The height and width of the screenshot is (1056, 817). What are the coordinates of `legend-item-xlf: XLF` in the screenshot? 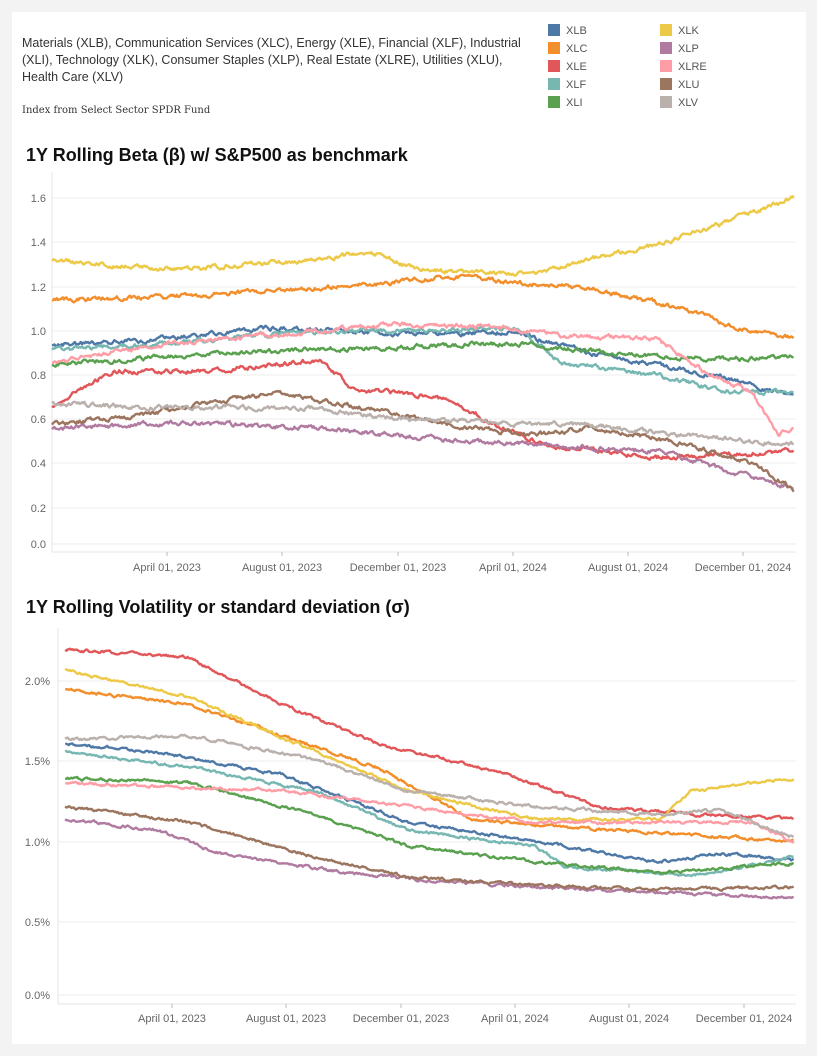 It's located at (567, 85).